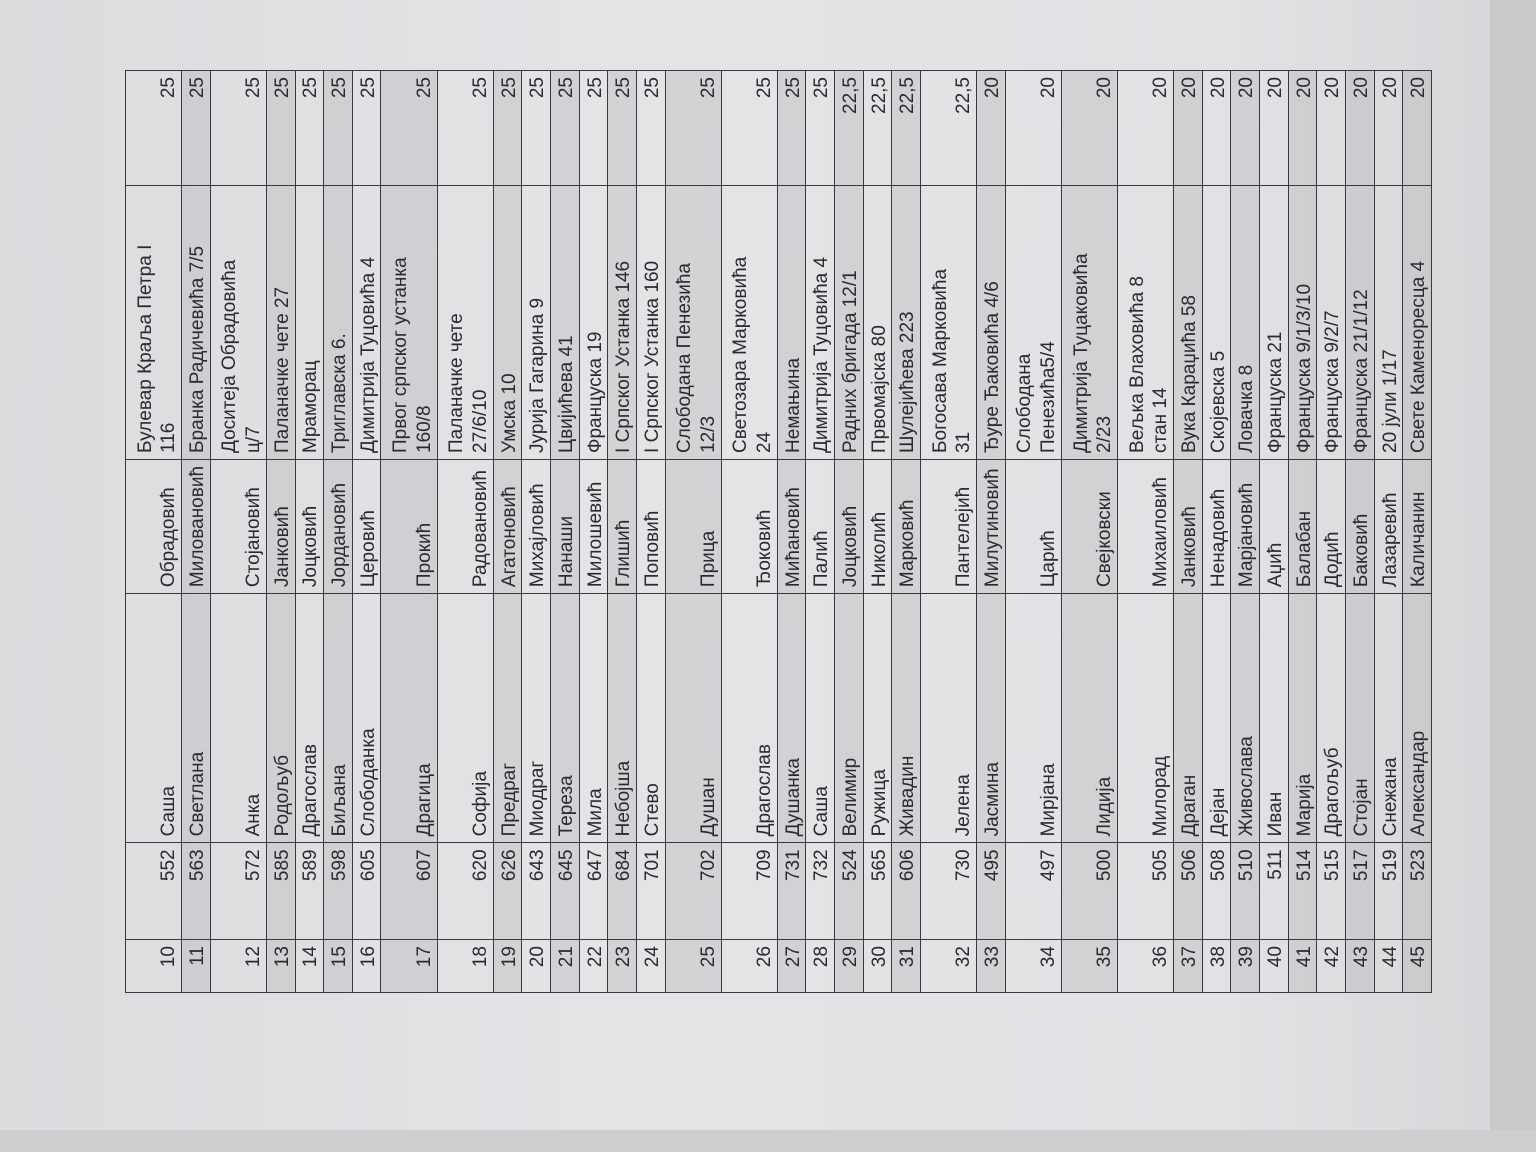 This screenshot has height=1152, width=1536. Describe the element at coordinates (366, 718) in the screenshot. I see `first-name-cell: Слободанка` at that location.